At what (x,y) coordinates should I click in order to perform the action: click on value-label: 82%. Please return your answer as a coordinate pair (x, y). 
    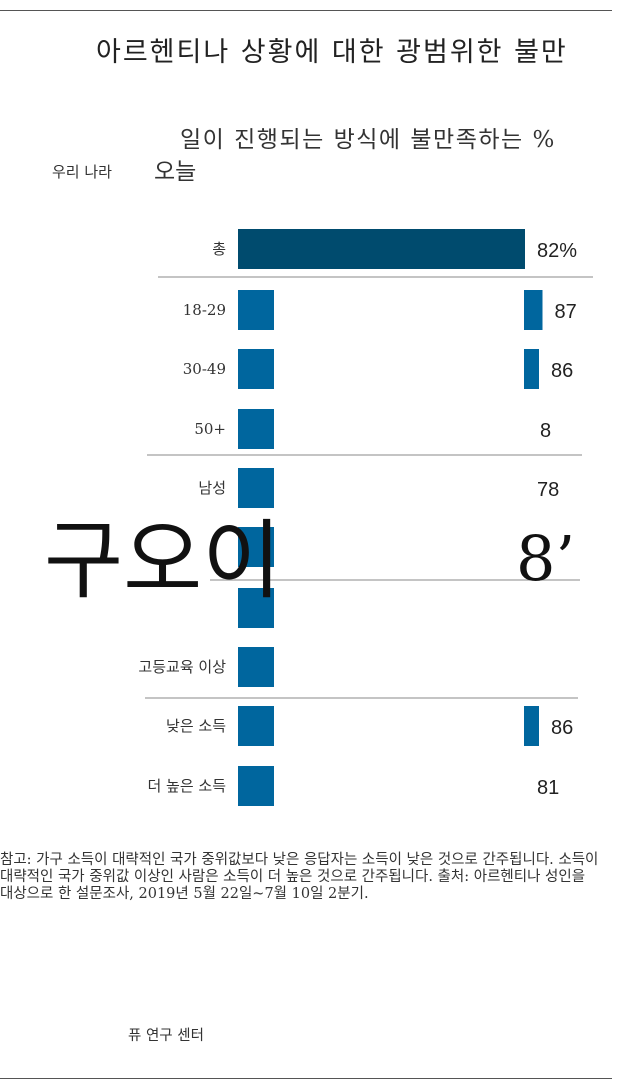
    Looking at the image, I should click on (557, 251).